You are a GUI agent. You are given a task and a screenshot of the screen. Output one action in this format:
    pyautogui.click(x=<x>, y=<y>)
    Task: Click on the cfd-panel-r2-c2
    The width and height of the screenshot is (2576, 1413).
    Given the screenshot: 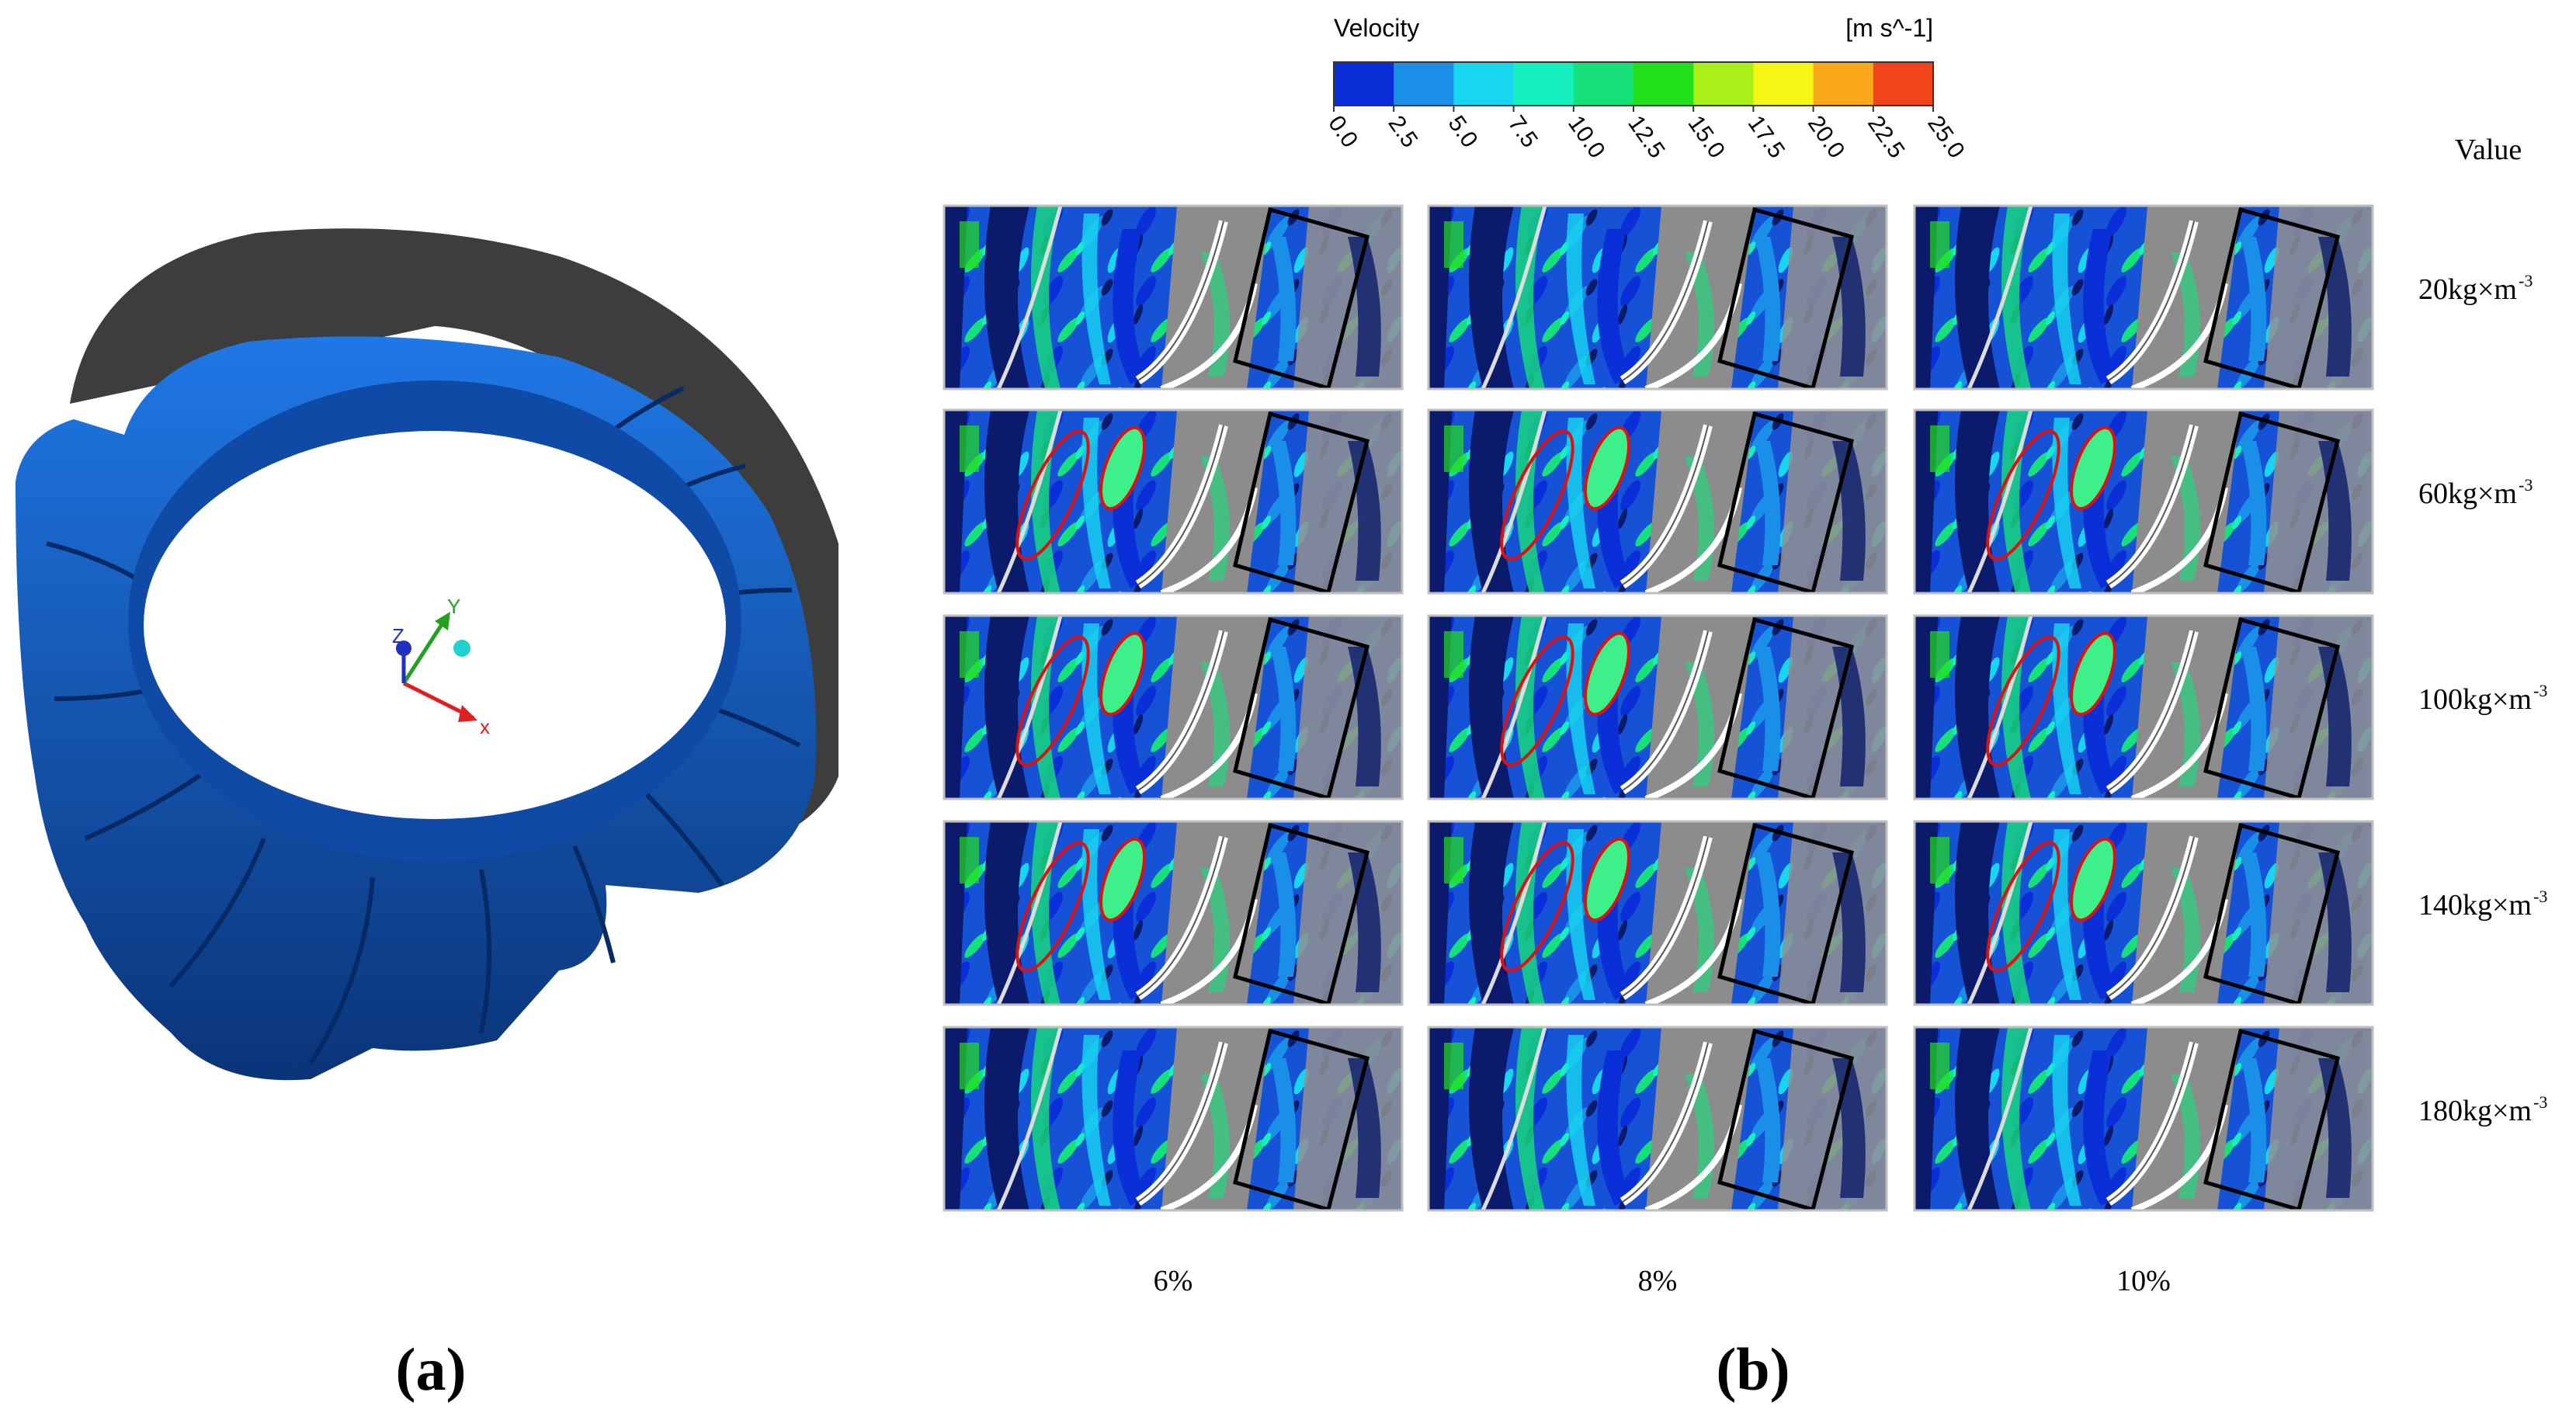 What is the action you would take?
    pyautogui.click(x=2144, y=707)
    